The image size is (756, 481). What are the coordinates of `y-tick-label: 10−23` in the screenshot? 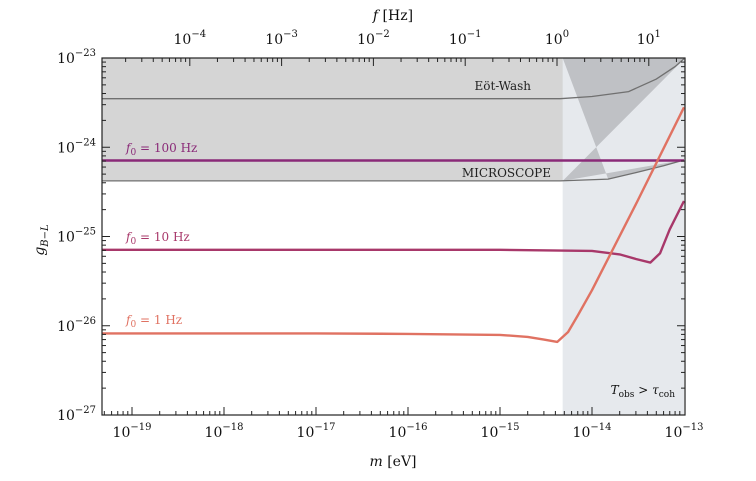 It's located at (76, 57).